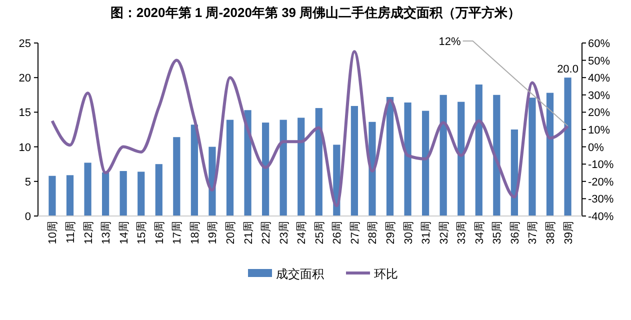  What do you see at coordinates (444, 232) in the screenshot?
I see `x-tick-label: 32周` at bounding box center [444, 232].